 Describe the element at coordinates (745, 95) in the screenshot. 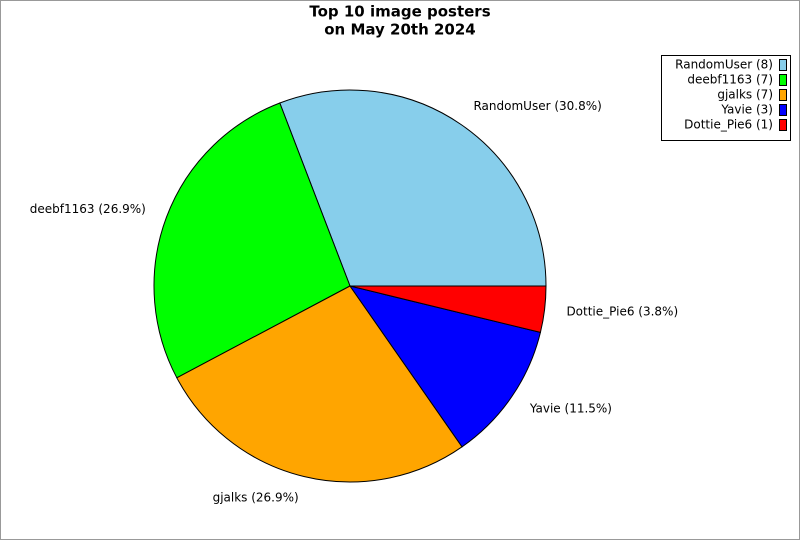

I see `legend-label: gjalks (7)` at that location.